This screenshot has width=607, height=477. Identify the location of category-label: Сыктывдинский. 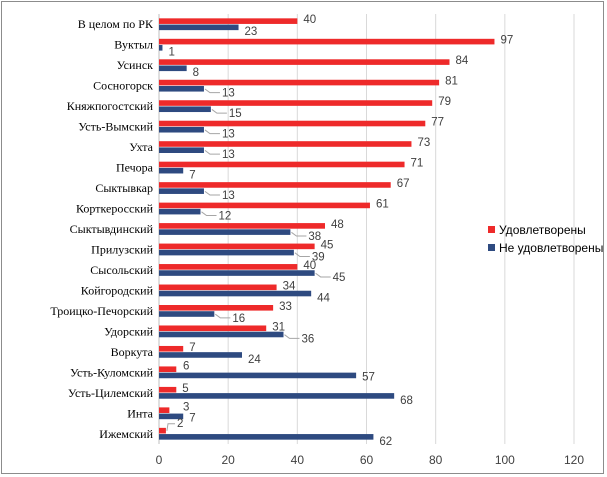
(112, 229).